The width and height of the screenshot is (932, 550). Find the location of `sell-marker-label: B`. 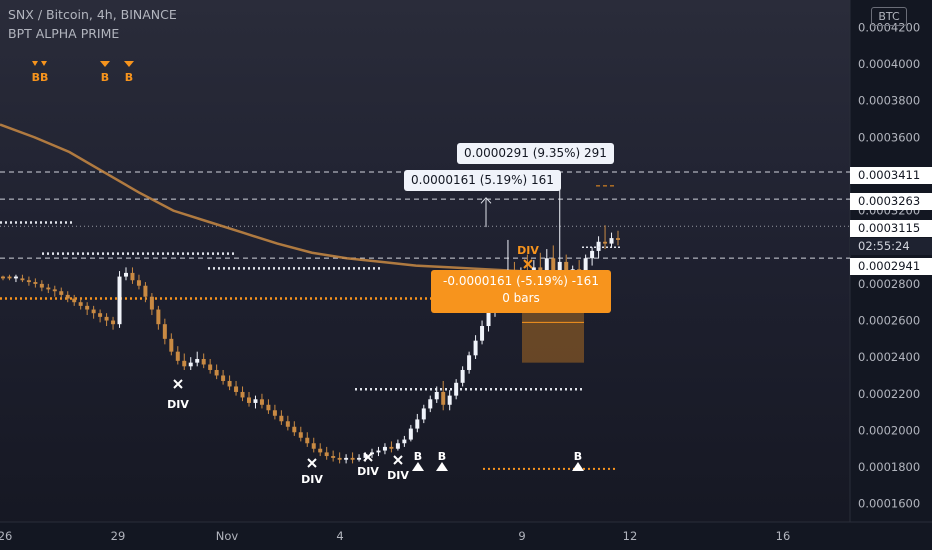

sell-marker-label: B is located at coordinates (129, 77).